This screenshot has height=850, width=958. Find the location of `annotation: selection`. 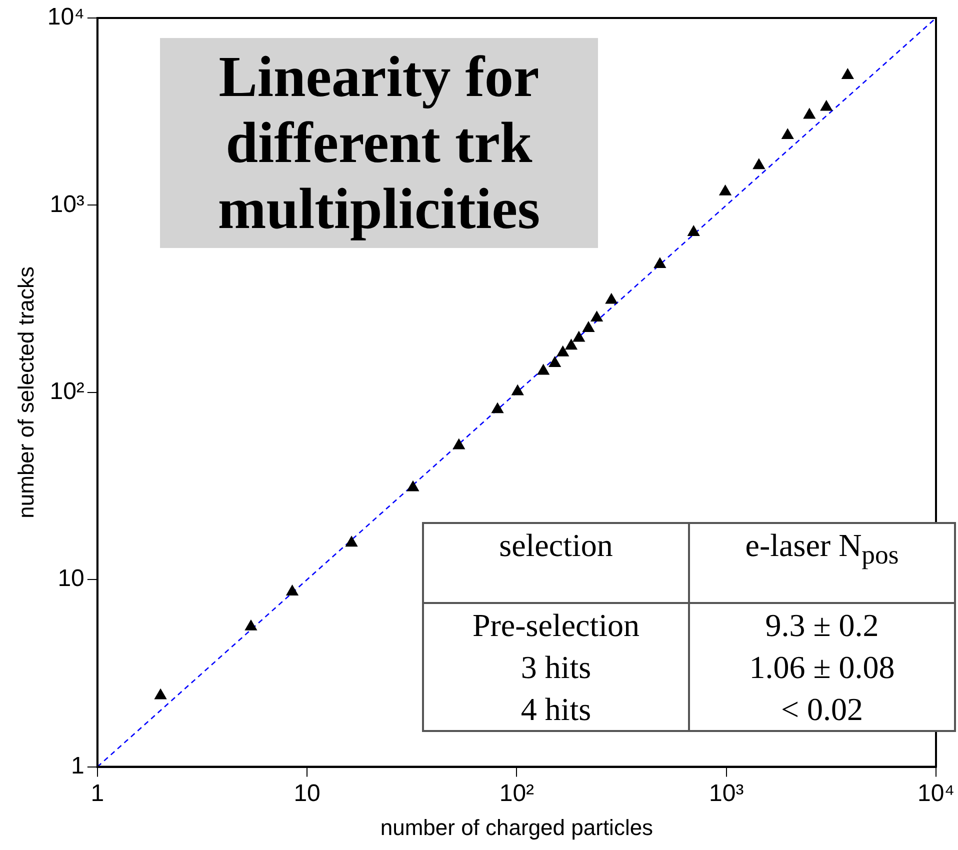

annotation: selection is located at coordinates (556, 563).